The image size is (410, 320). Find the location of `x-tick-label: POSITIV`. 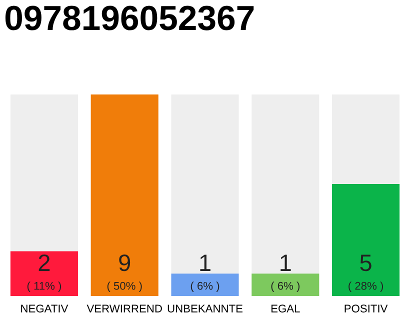

x-tick-label: POSITIV is located at coordinates (366, 308).